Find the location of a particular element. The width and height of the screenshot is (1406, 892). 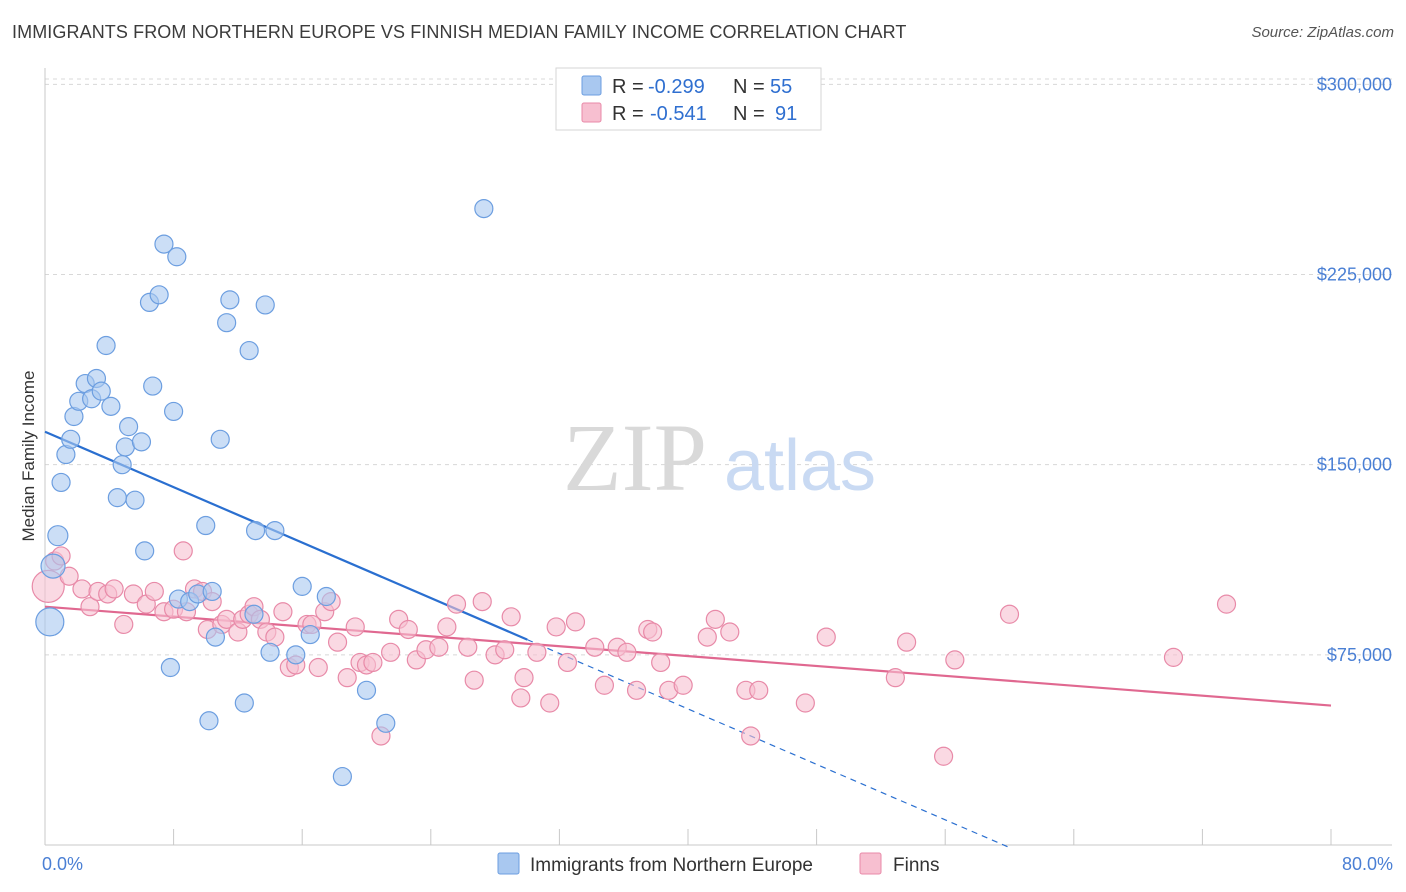

source-label: Source: ZipAtlas.com is located at coordinates (1322, 32).